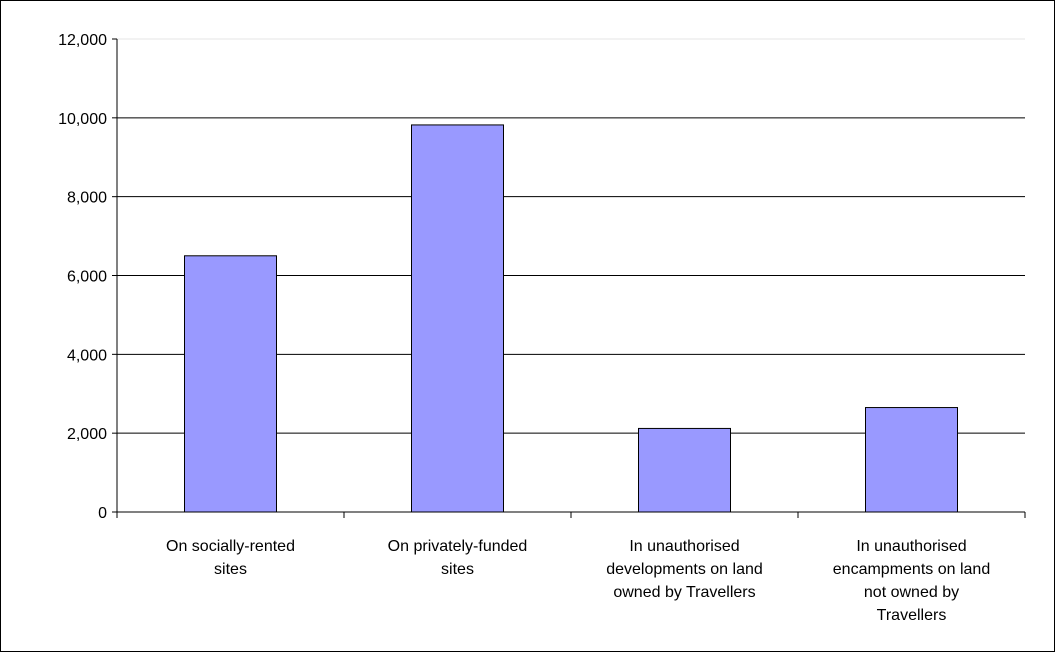 This screenshot has width=1055, height=652. What do you see at coordinates (87, 198) in the screenshot?
I see `y-tick-label: 8,000` at bounding box center [87, 198].